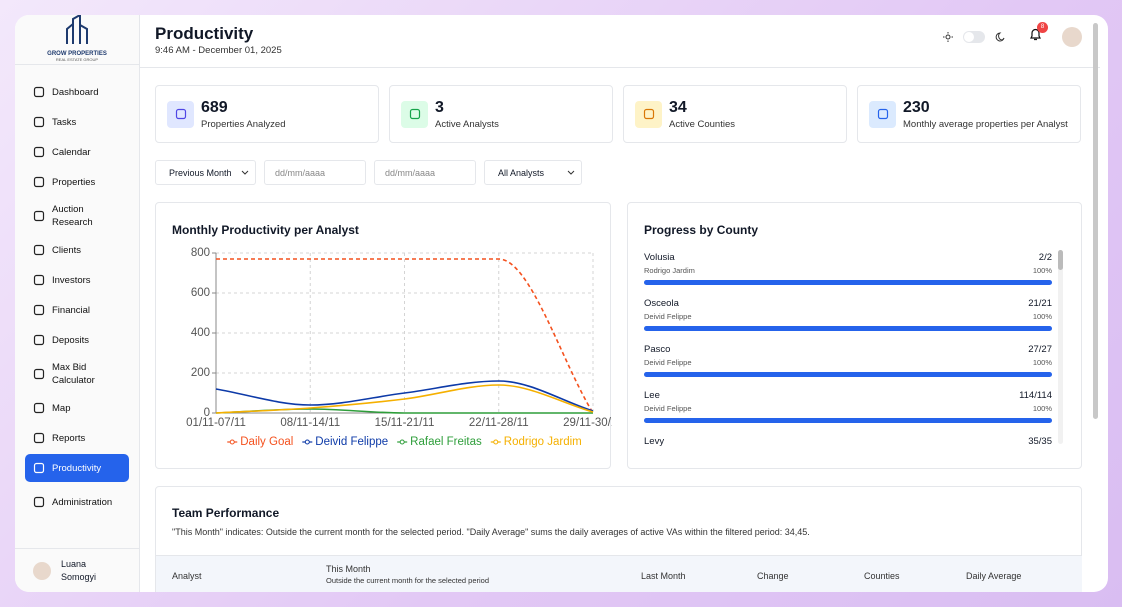 This screenshot has height=607, width=1122. Describe the element at coordinates (77, 182) in the screenshot. I see `nav-item: Properties` at that location.